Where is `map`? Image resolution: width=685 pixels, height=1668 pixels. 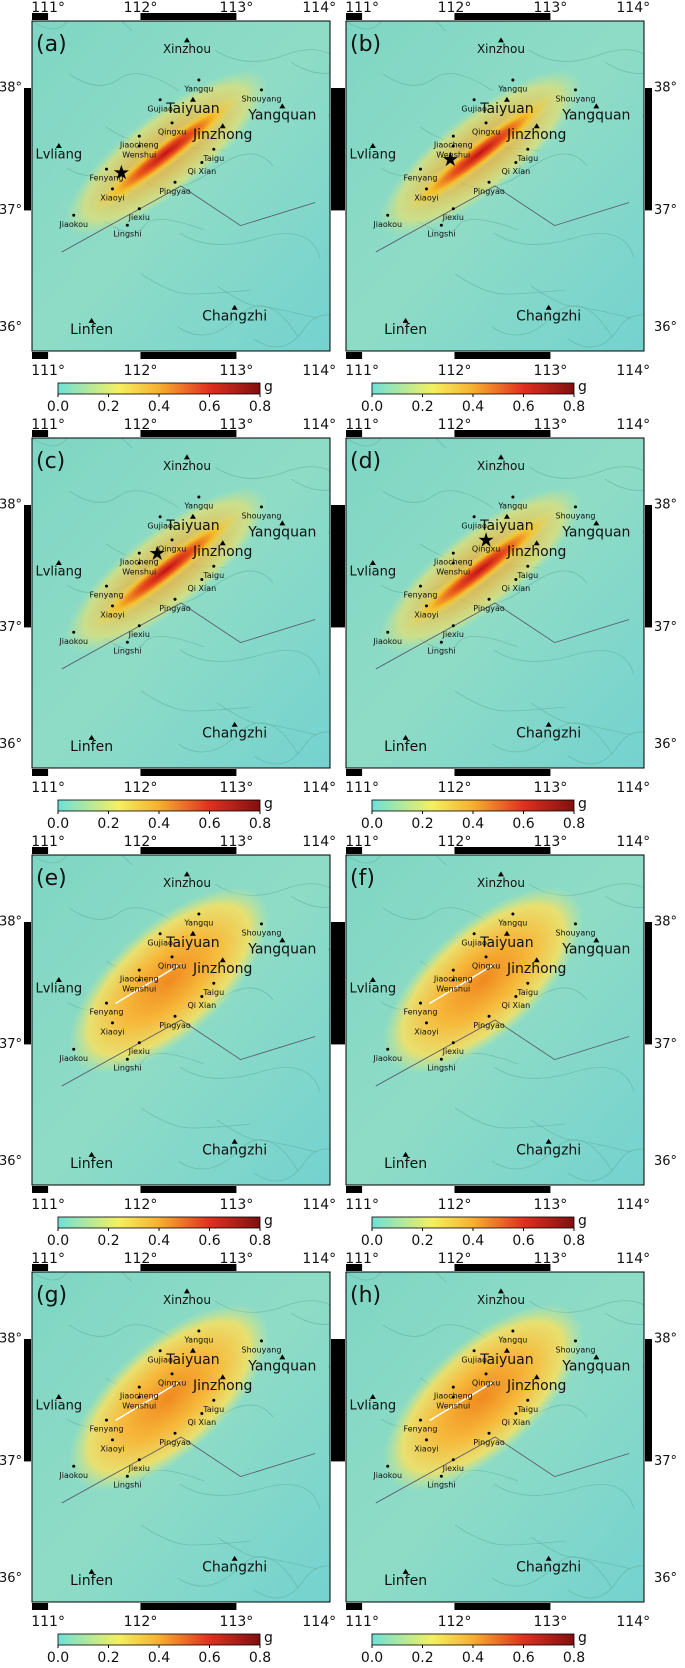 map is located at coordinates (181, 603).